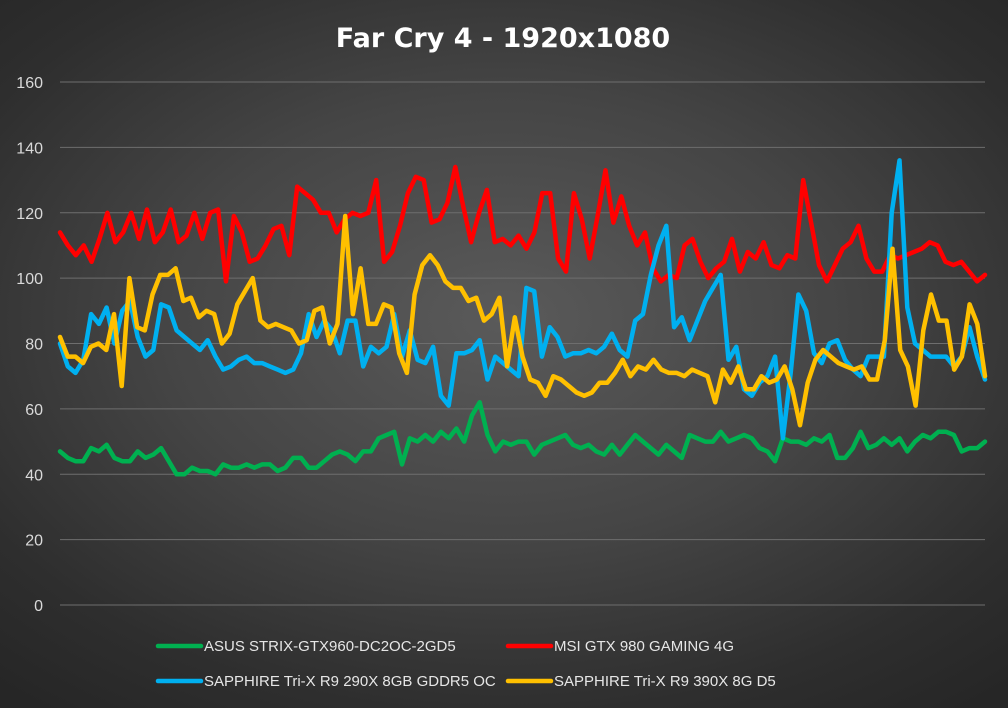  Describe the element at coordinates (665, 681) in the screenshot. I see `legend-label: SAPPHIRE Tri-X R9 390X 8G D5` at that location.